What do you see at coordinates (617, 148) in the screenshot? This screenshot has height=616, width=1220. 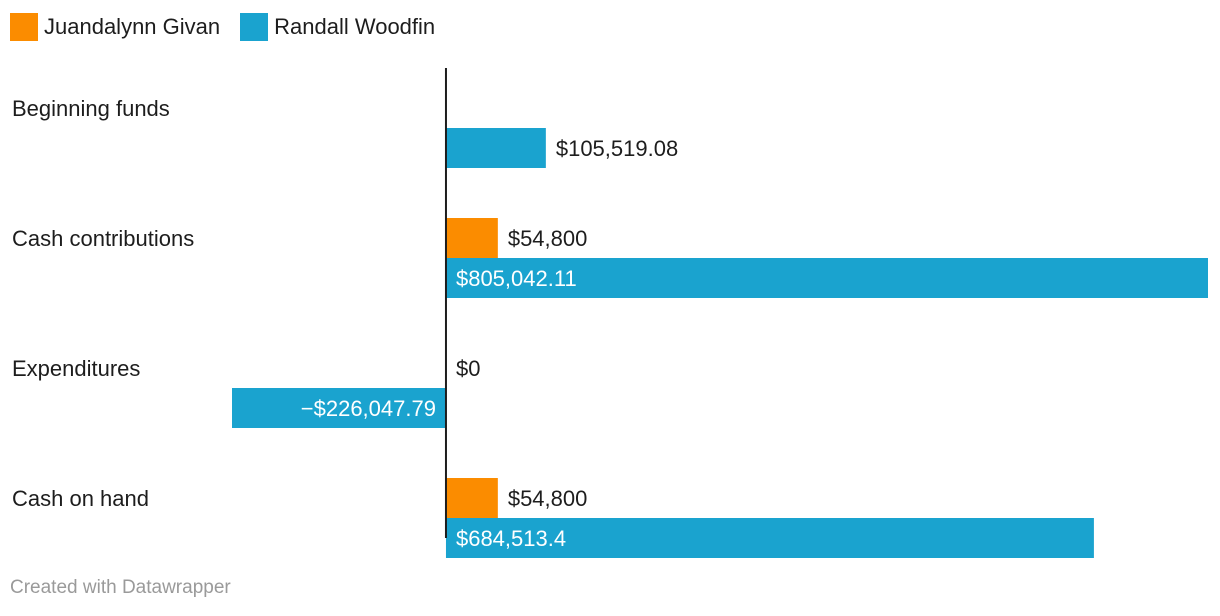 I see `data-label-randall-woodfin-beginning-funds: $105,519.08` at bounding box center [617, 148].